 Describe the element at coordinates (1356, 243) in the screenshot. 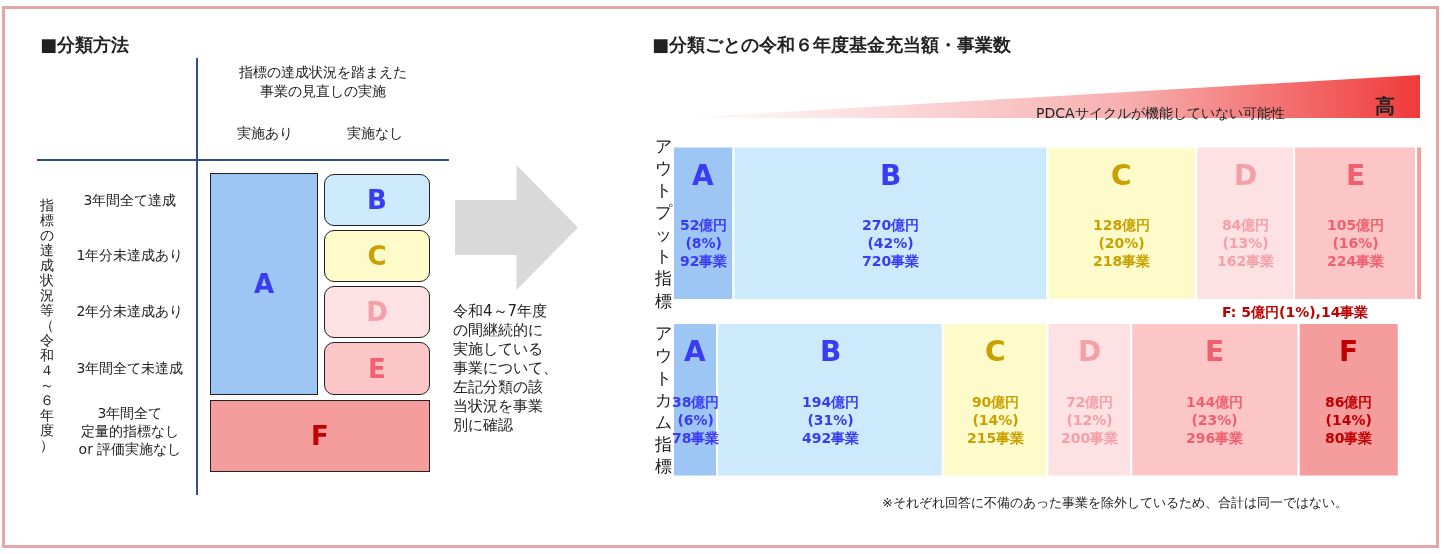

I see `data-label: 105億円 (16%) 224事業` at that location.